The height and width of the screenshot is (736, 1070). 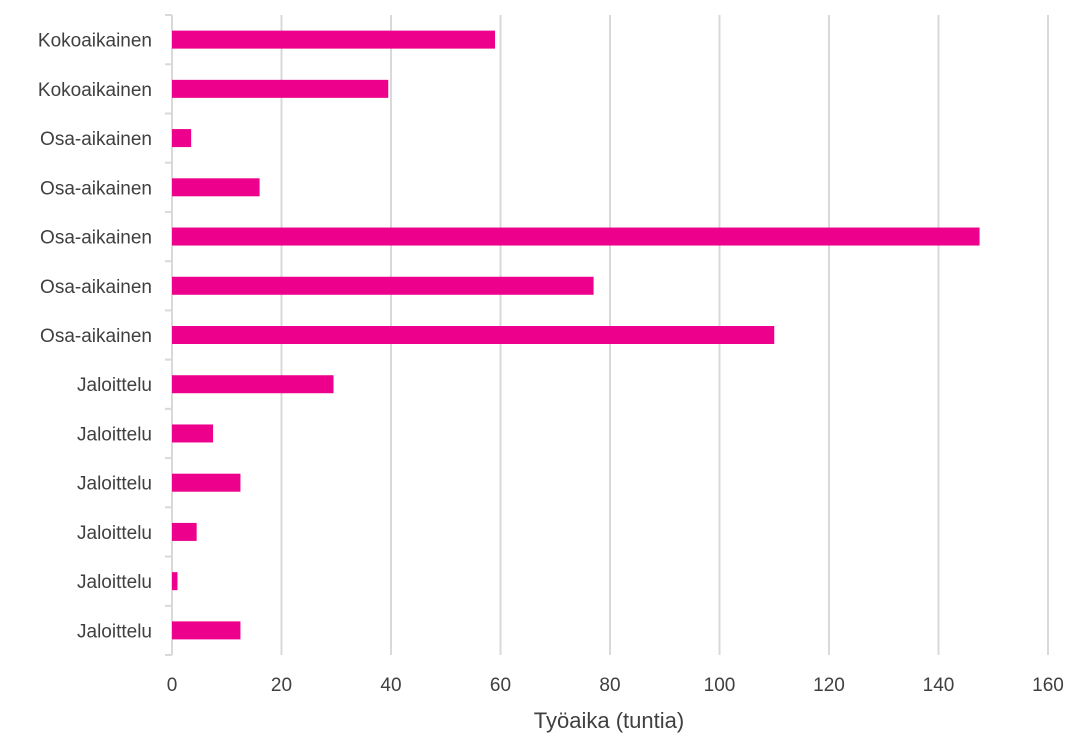 I want to click on x-tick-label: 20, so click(x=281, y=685).